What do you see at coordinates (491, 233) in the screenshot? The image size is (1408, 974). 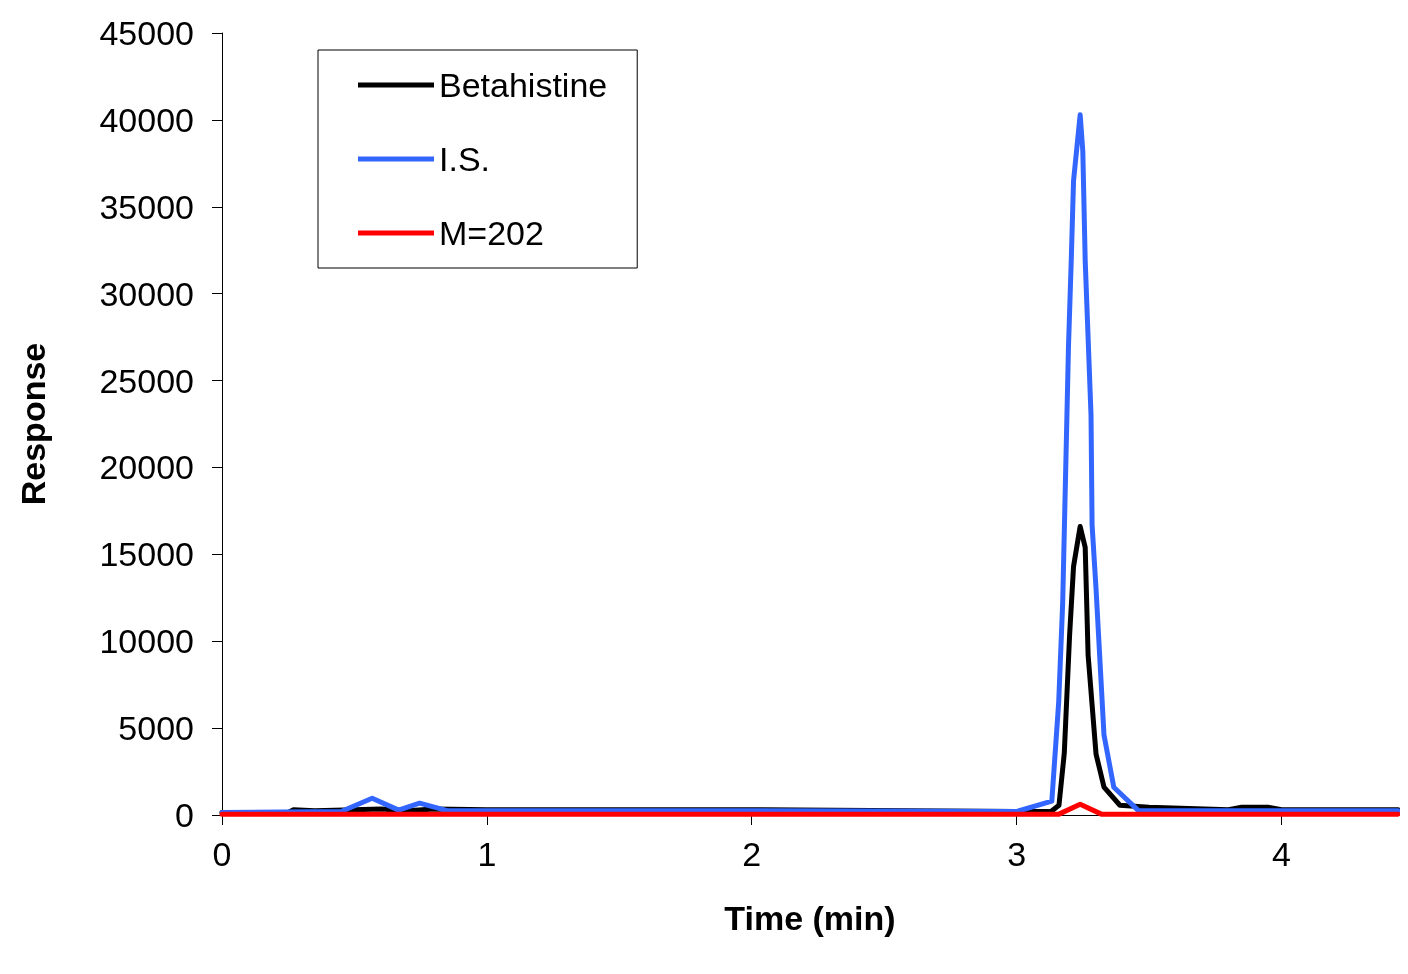 I see `legend-label: M=202` at bounding box center [491, 233].